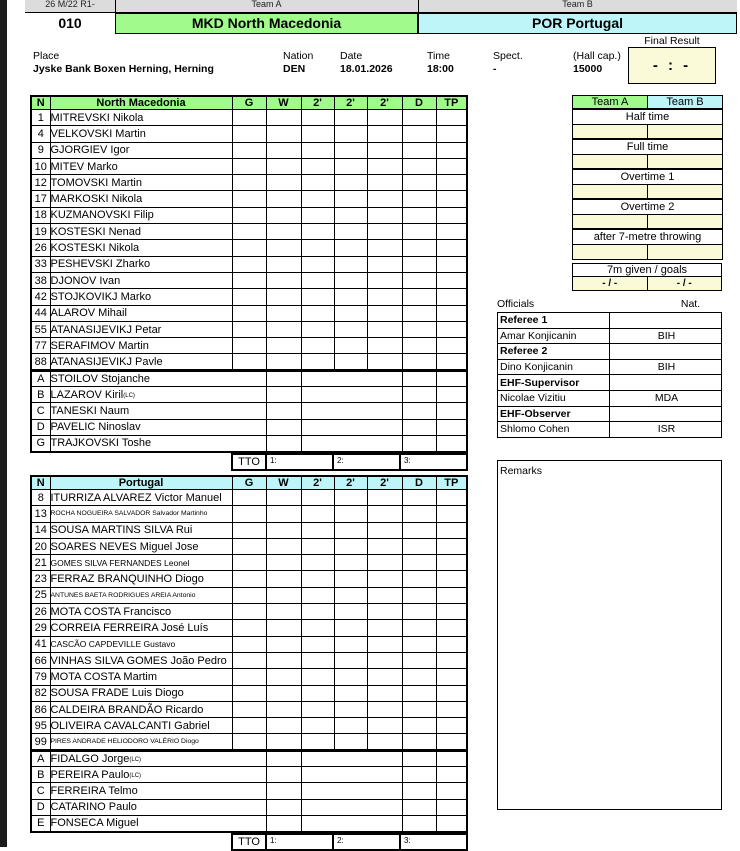 The width and height of the screenshot is (740, 851). I want to click on player-row: 17 MARKOSKI Nikola, so click(249, 199).